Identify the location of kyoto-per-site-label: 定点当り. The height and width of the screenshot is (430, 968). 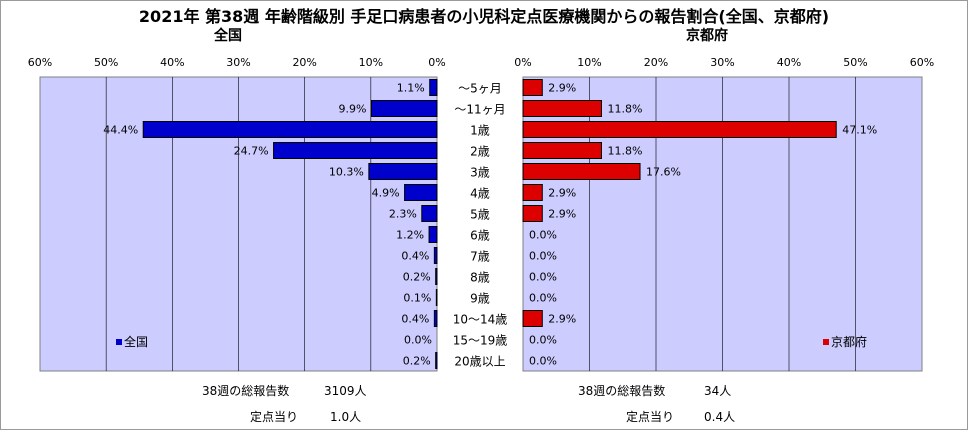
(650, 417).